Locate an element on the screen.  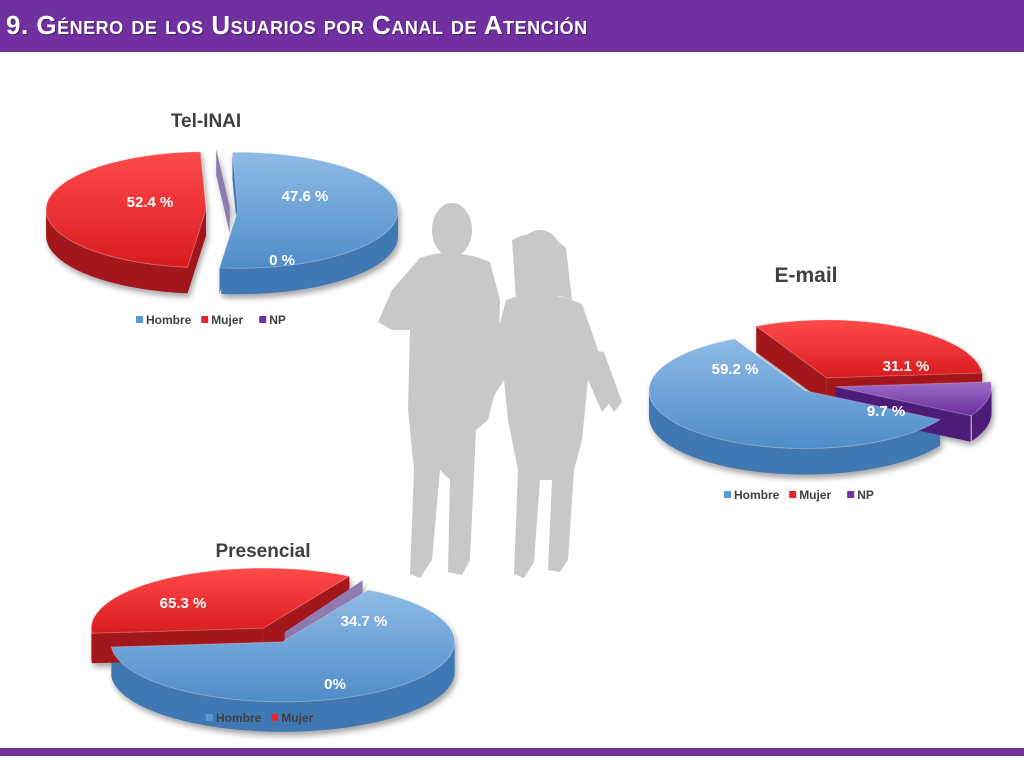
pie-chart-2: E-mail 59.2 % 31.1 % 9.7 % Hombre Mujer NP is located at coordinates (820, 383).